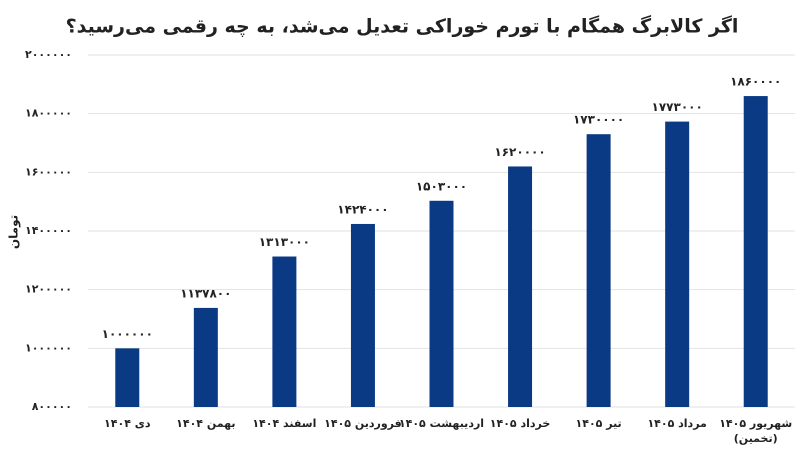 This screenshot has width=805, height=453. What do you see at coordinates (284, 242) in the screenshot?
I see `data-label: ۱۳۱۳۰۰۰` at bounding box center [284, 242].